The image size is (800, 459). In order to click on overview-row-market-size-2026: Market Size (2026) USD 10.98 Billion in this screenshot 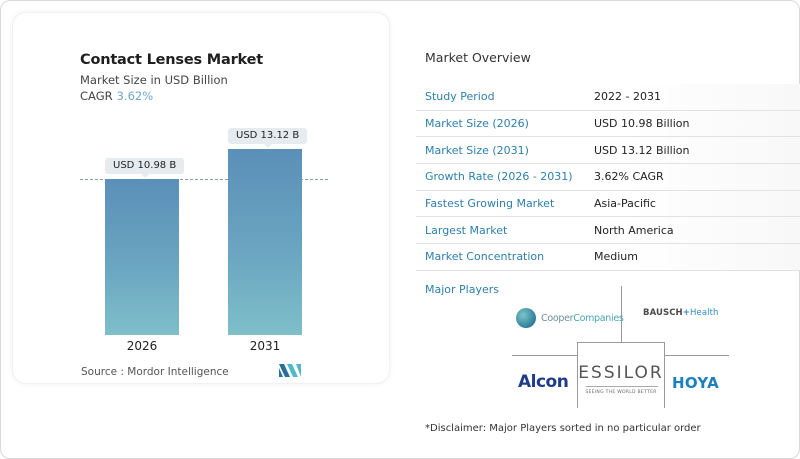, I will do `click(608, 124)`.